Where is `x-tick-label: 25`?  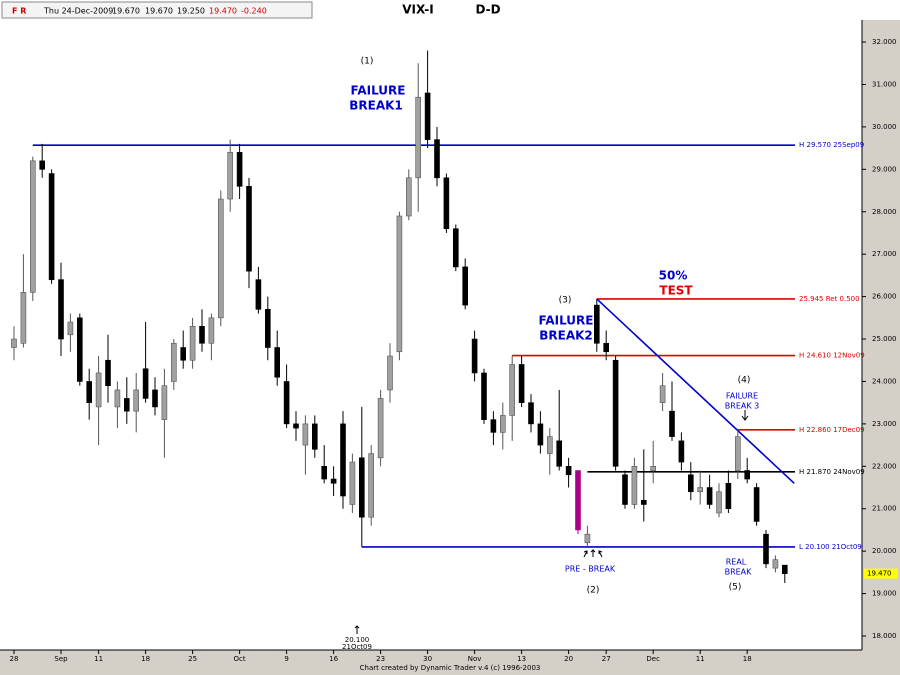
x-tick-label: 25 is located at coordinates (192, 659).